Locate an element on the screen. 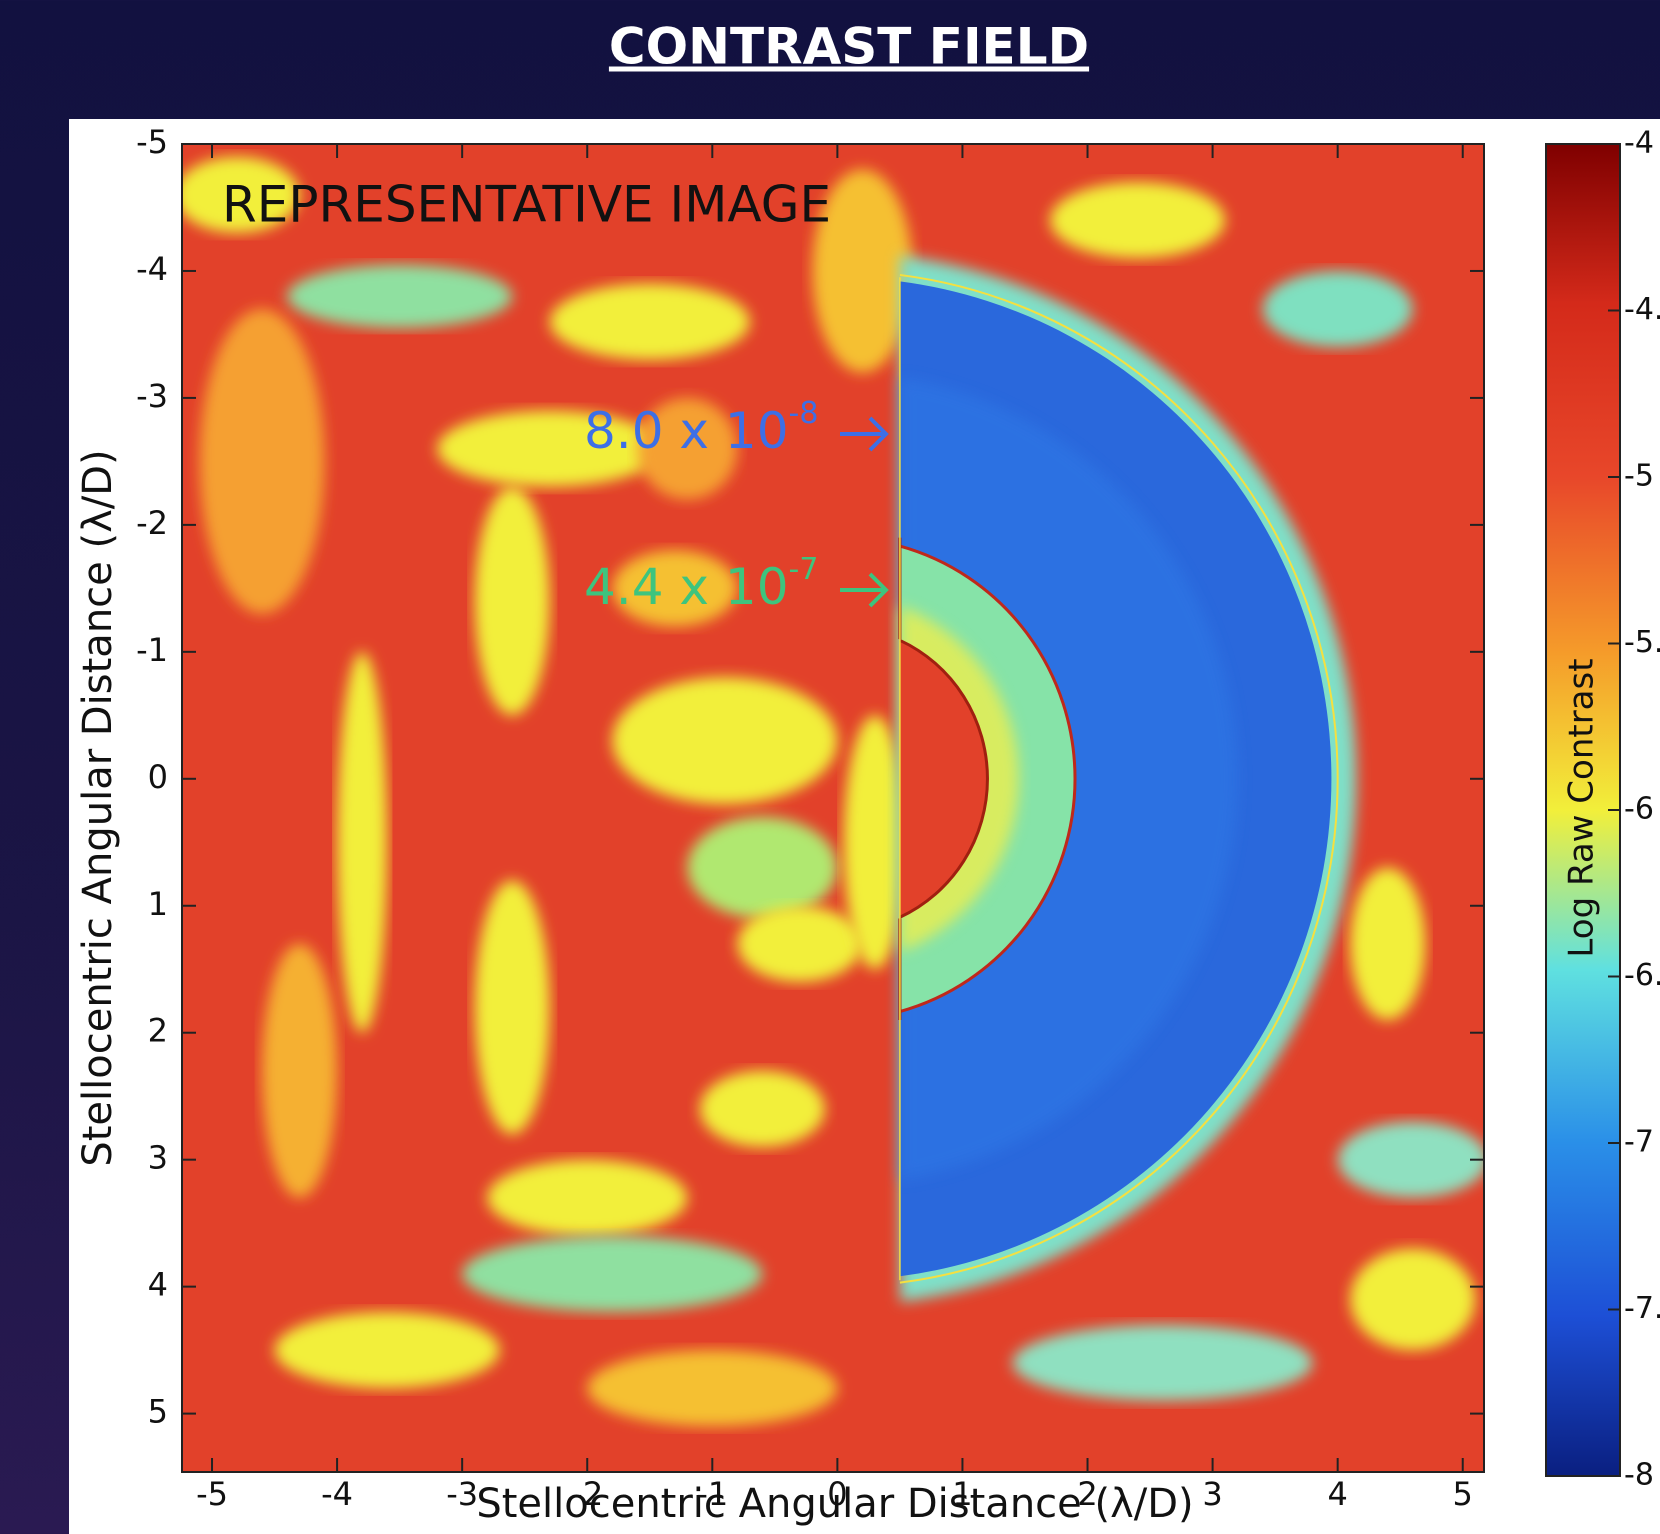 The height and width of the screenshot is (1534, 1660). colorbar-tick-label: -5.5 is located at coordinates (1642, 642).